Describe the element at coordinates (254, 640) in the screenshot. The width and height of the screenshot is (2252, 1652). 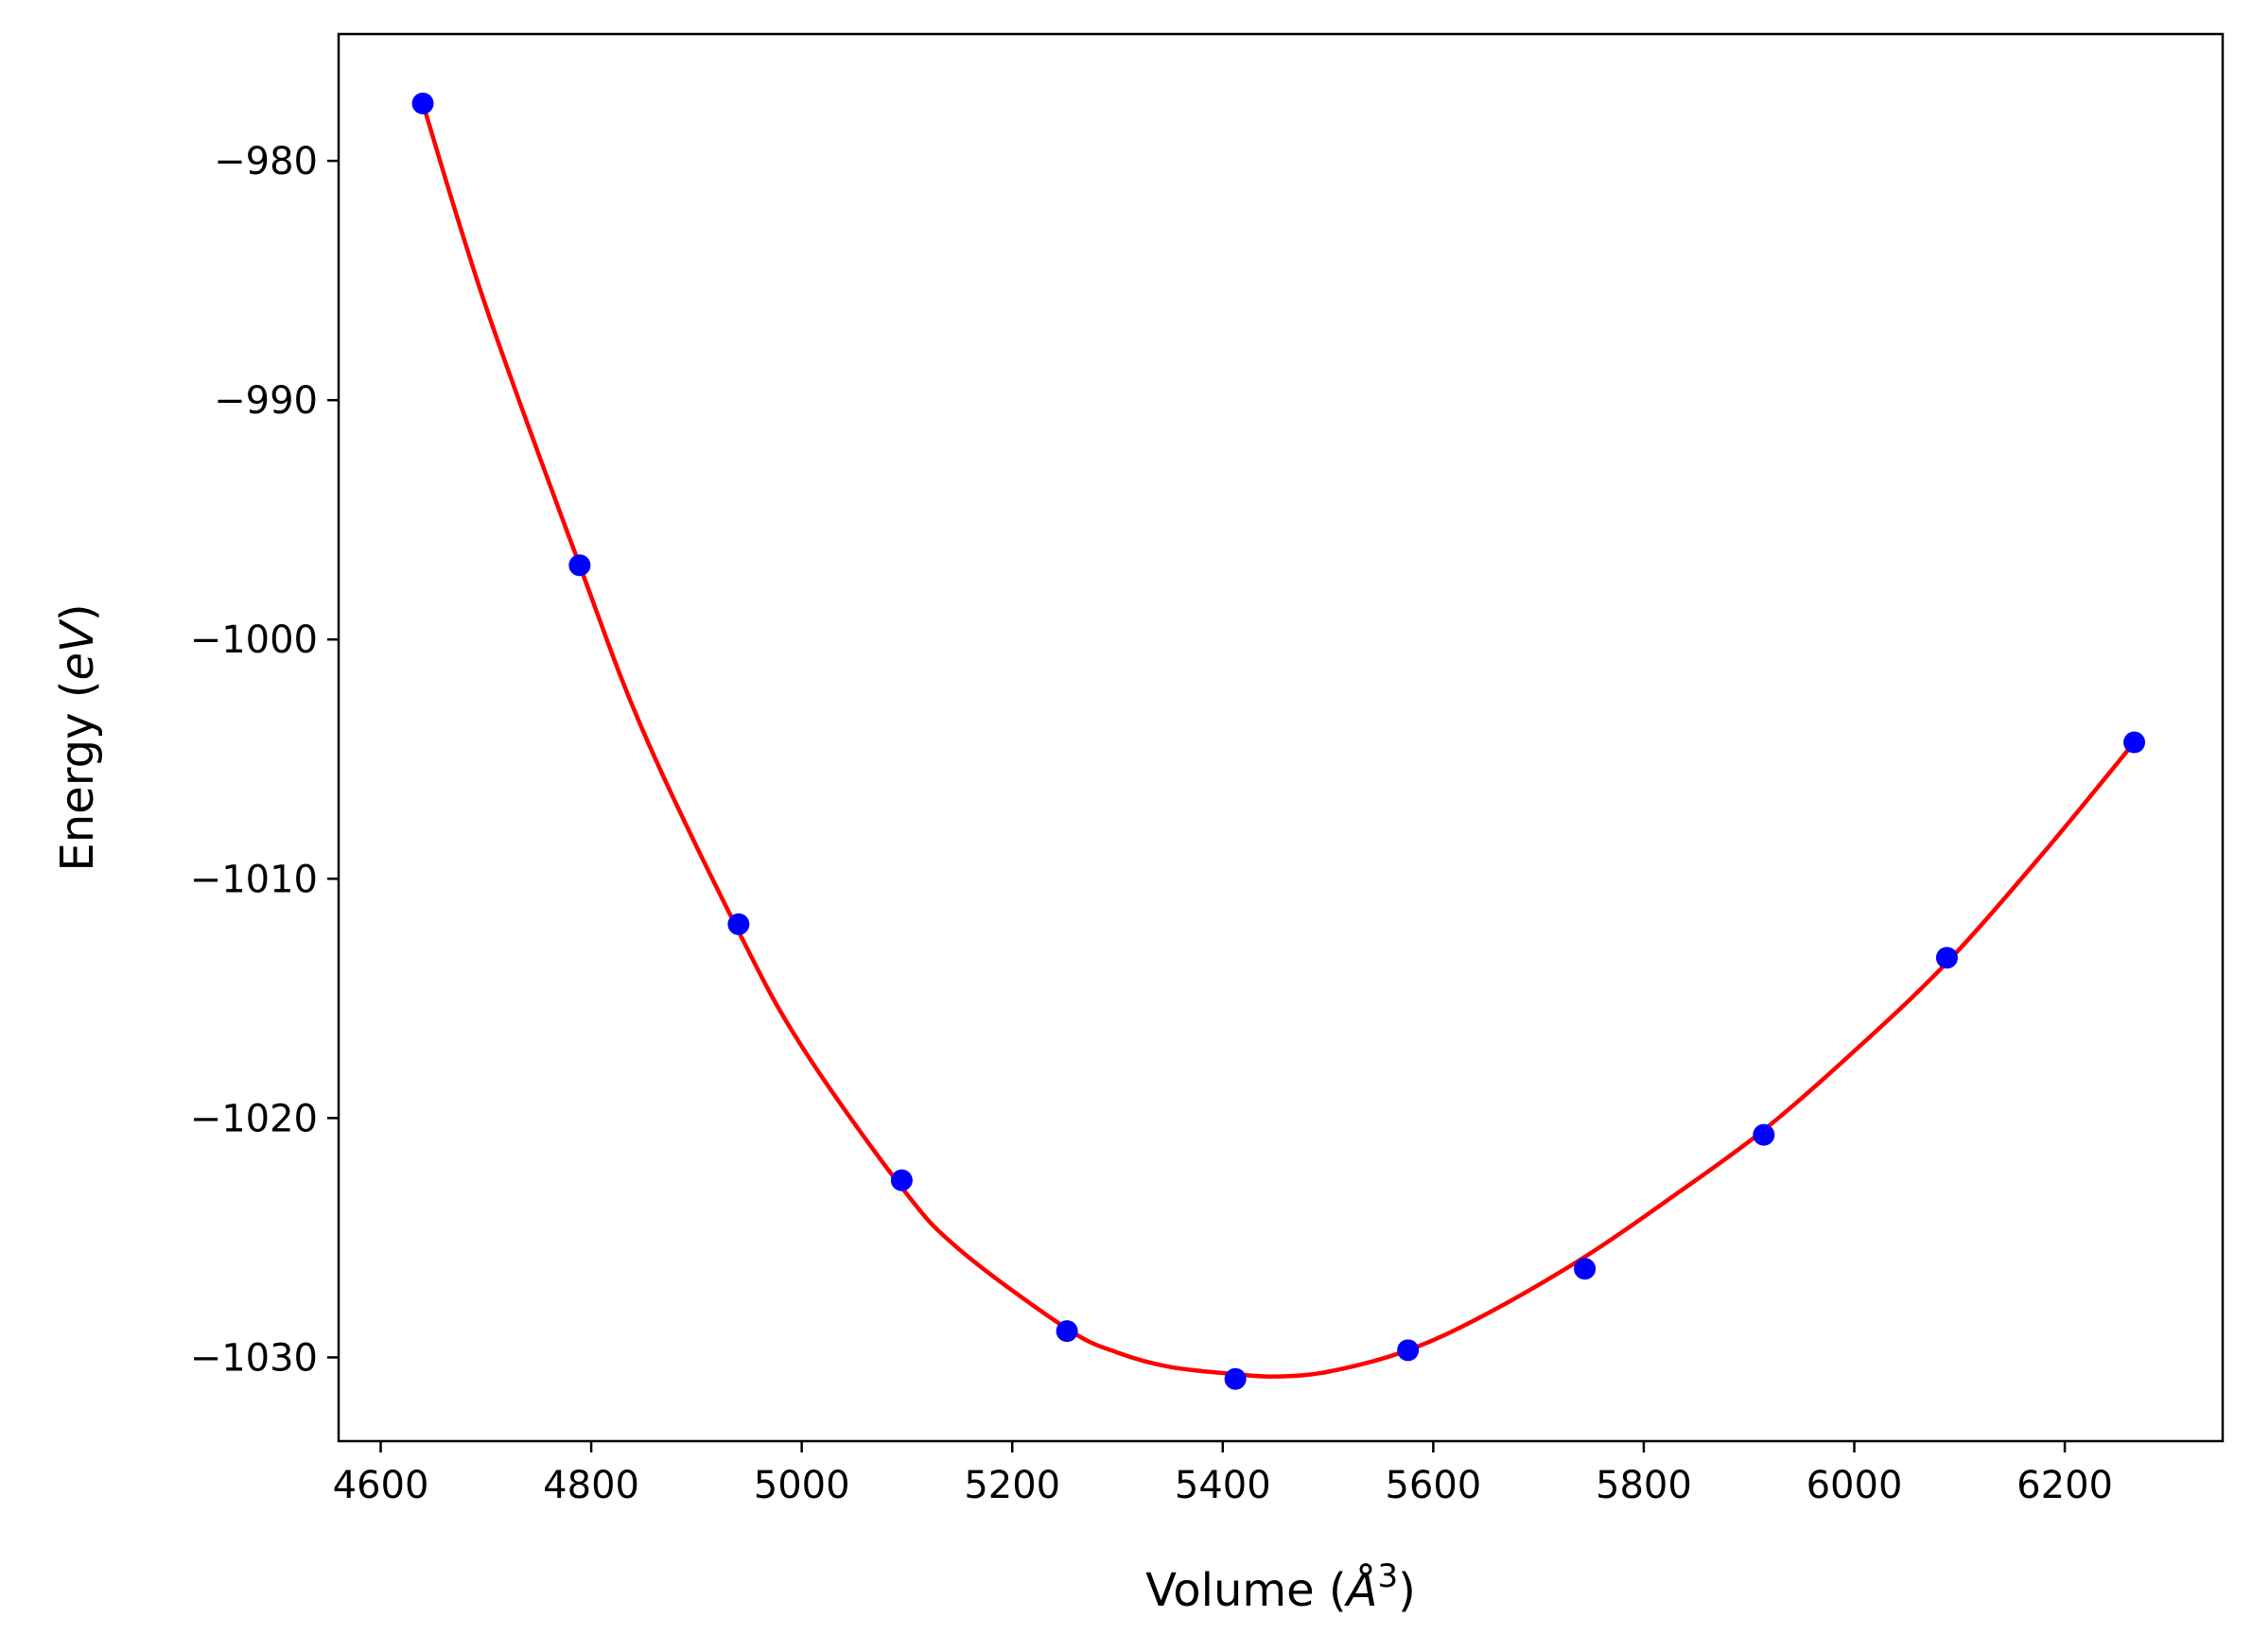
I see `y-tick-label: −1000` at that location.